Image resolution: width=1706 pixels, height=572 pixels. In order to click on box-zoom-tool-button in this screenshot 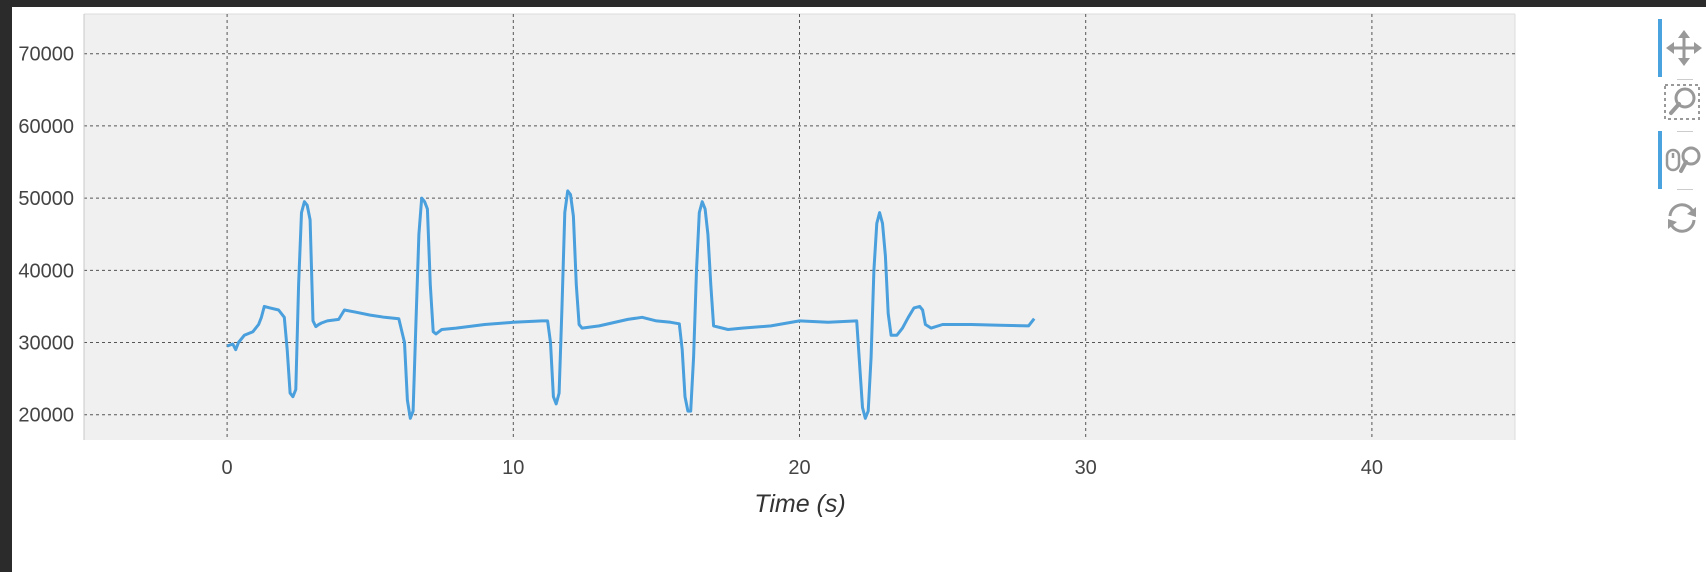, I will do `click(1682, 102)`.